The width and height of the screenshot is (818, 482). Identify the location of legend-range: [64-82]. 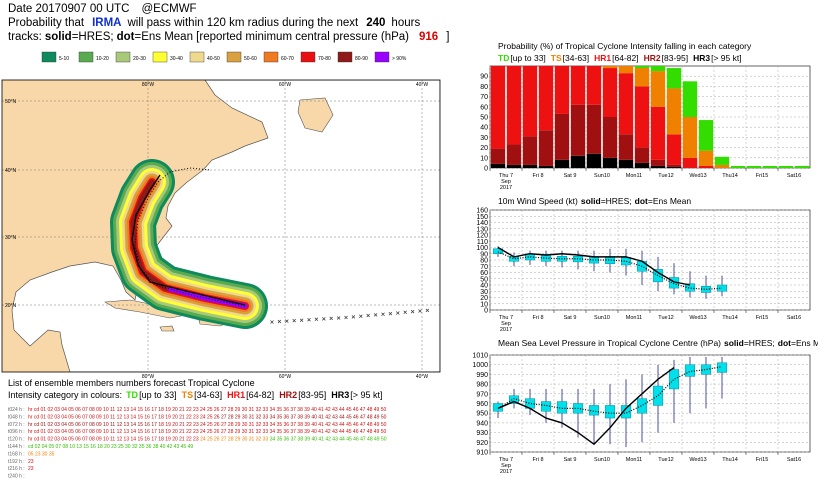
(625, 58).